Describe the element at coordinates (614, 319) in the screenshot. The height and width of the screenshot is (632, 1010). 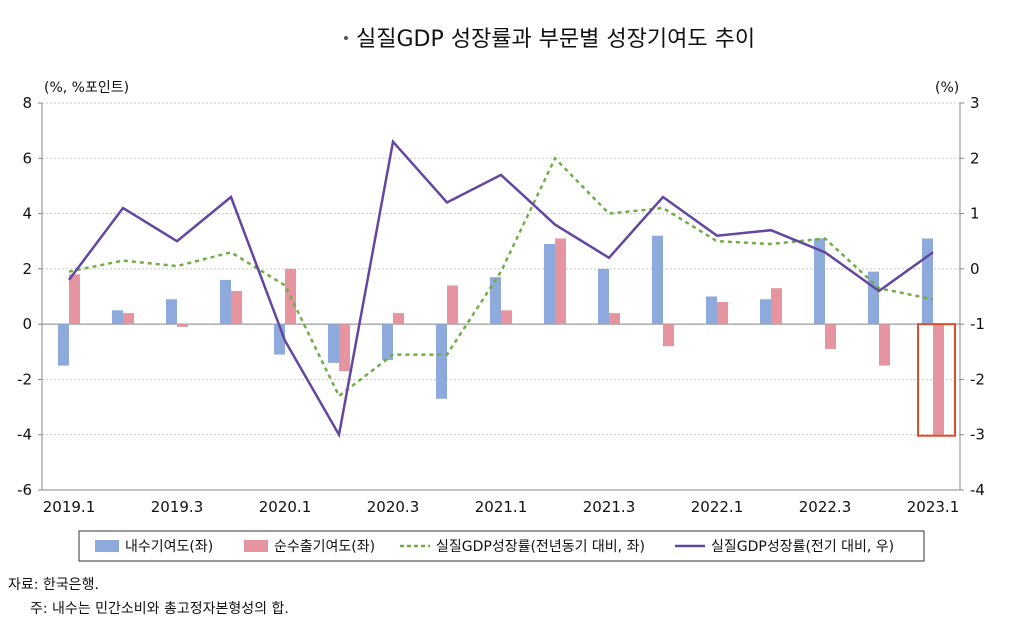
I see `bar-net-export-2021.3` at that location.